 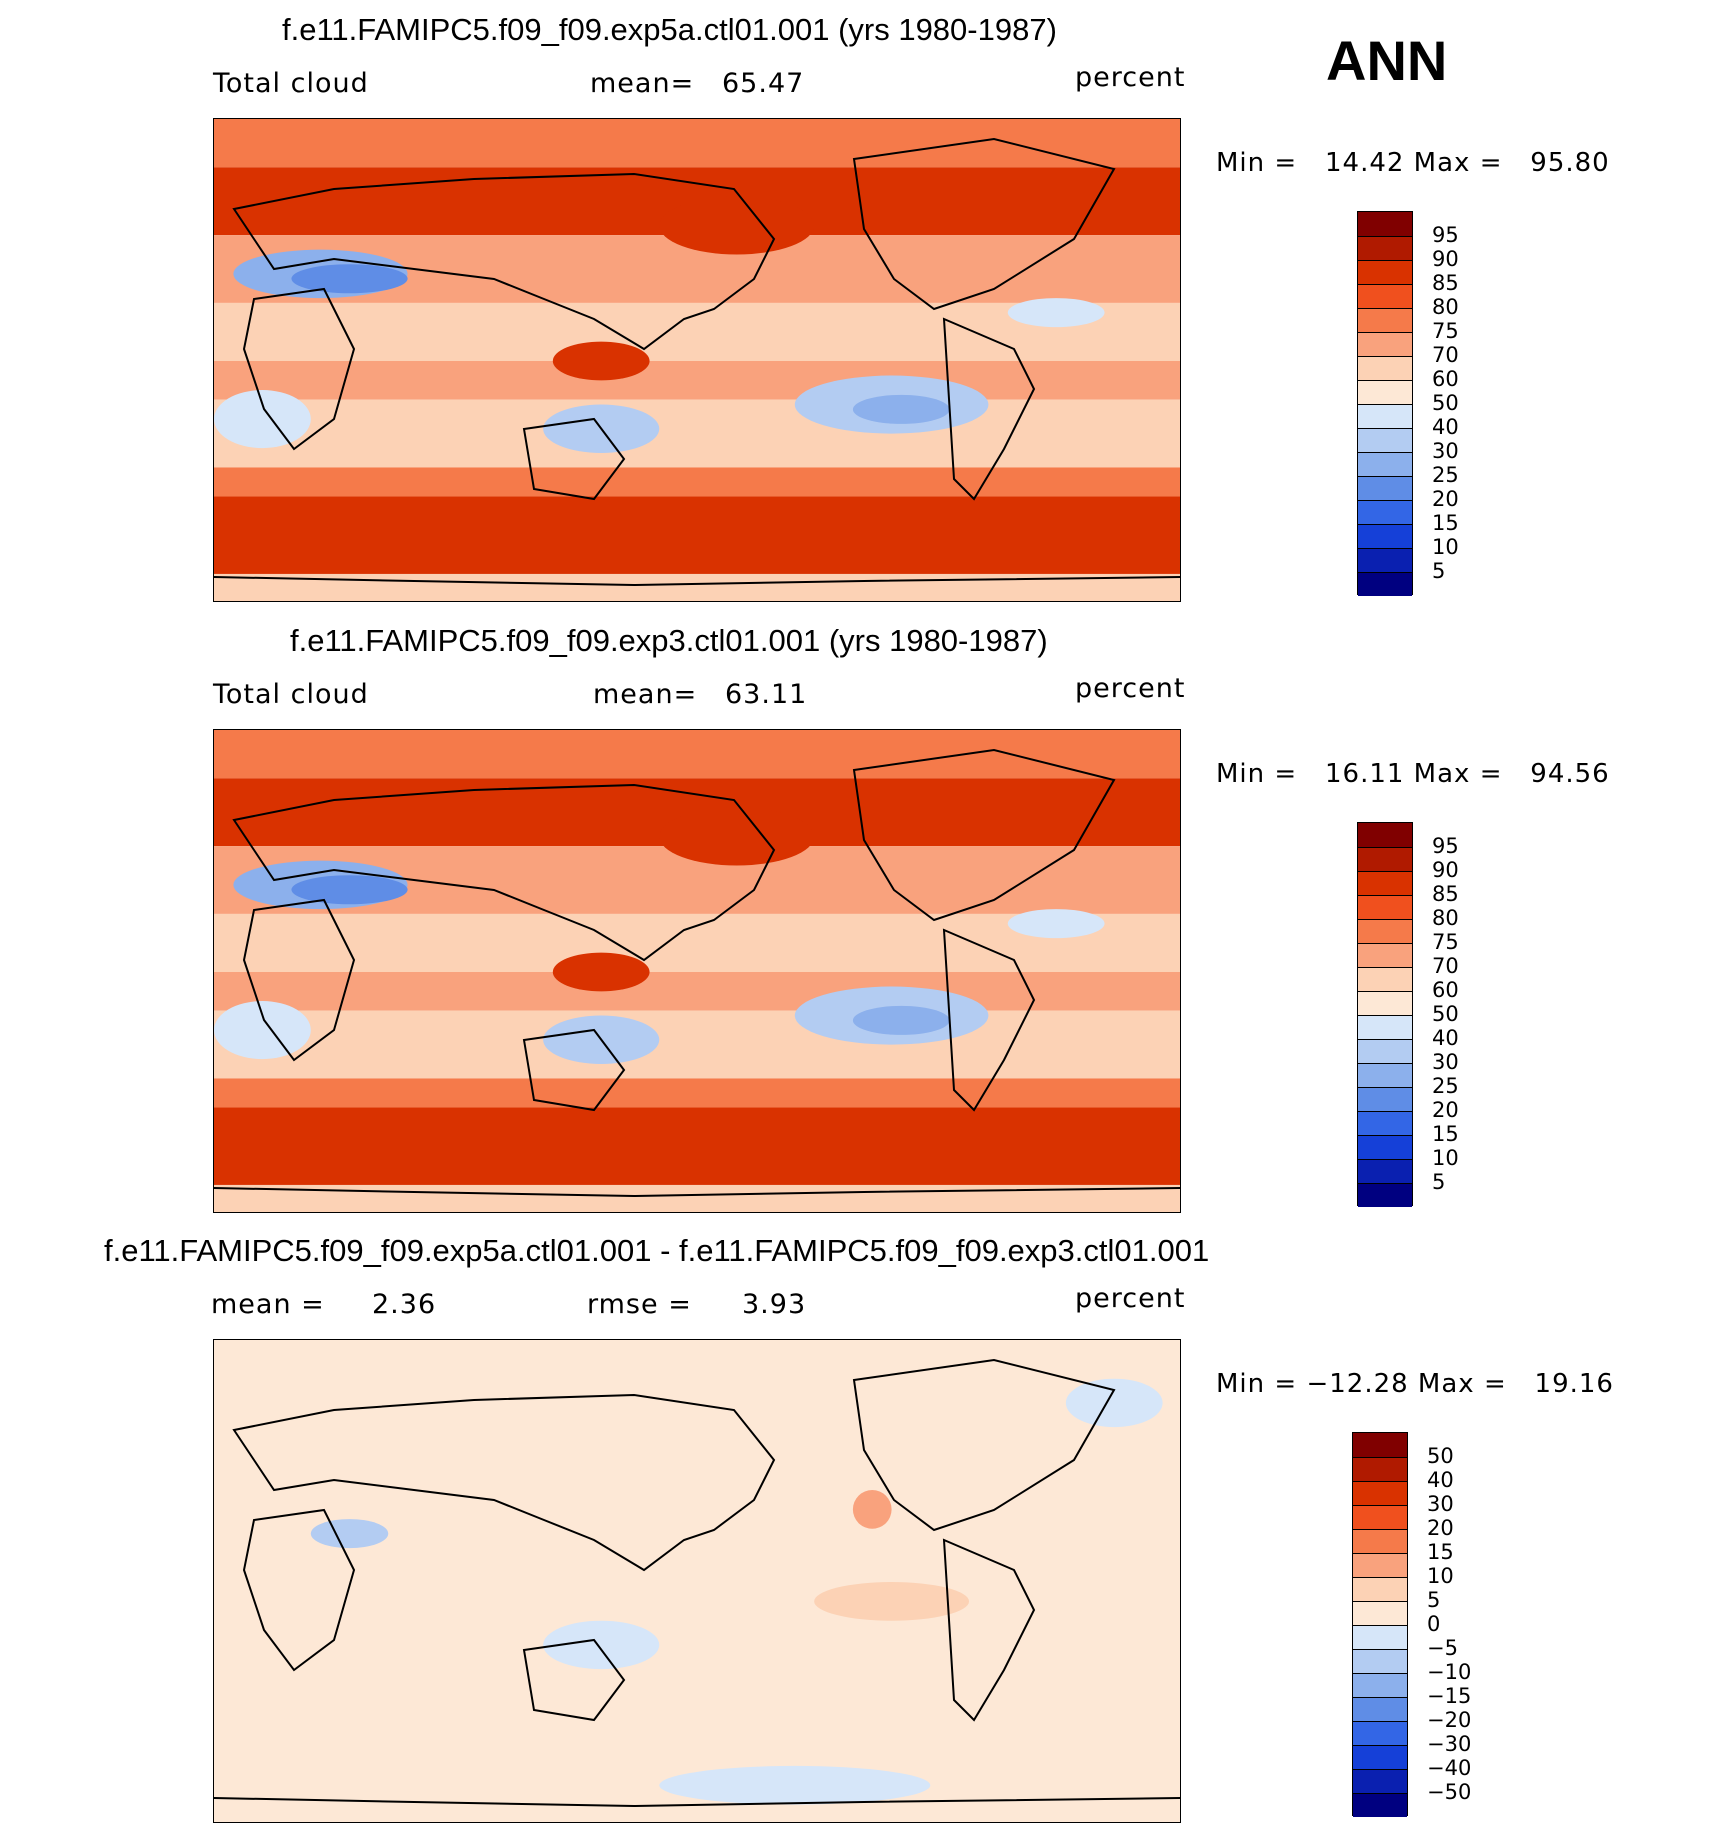 What do you see at coordinates (1442, 1648) in the screenshot?
I see `colorbar-tick-label: −5` at bounding box center [1442, 1648].